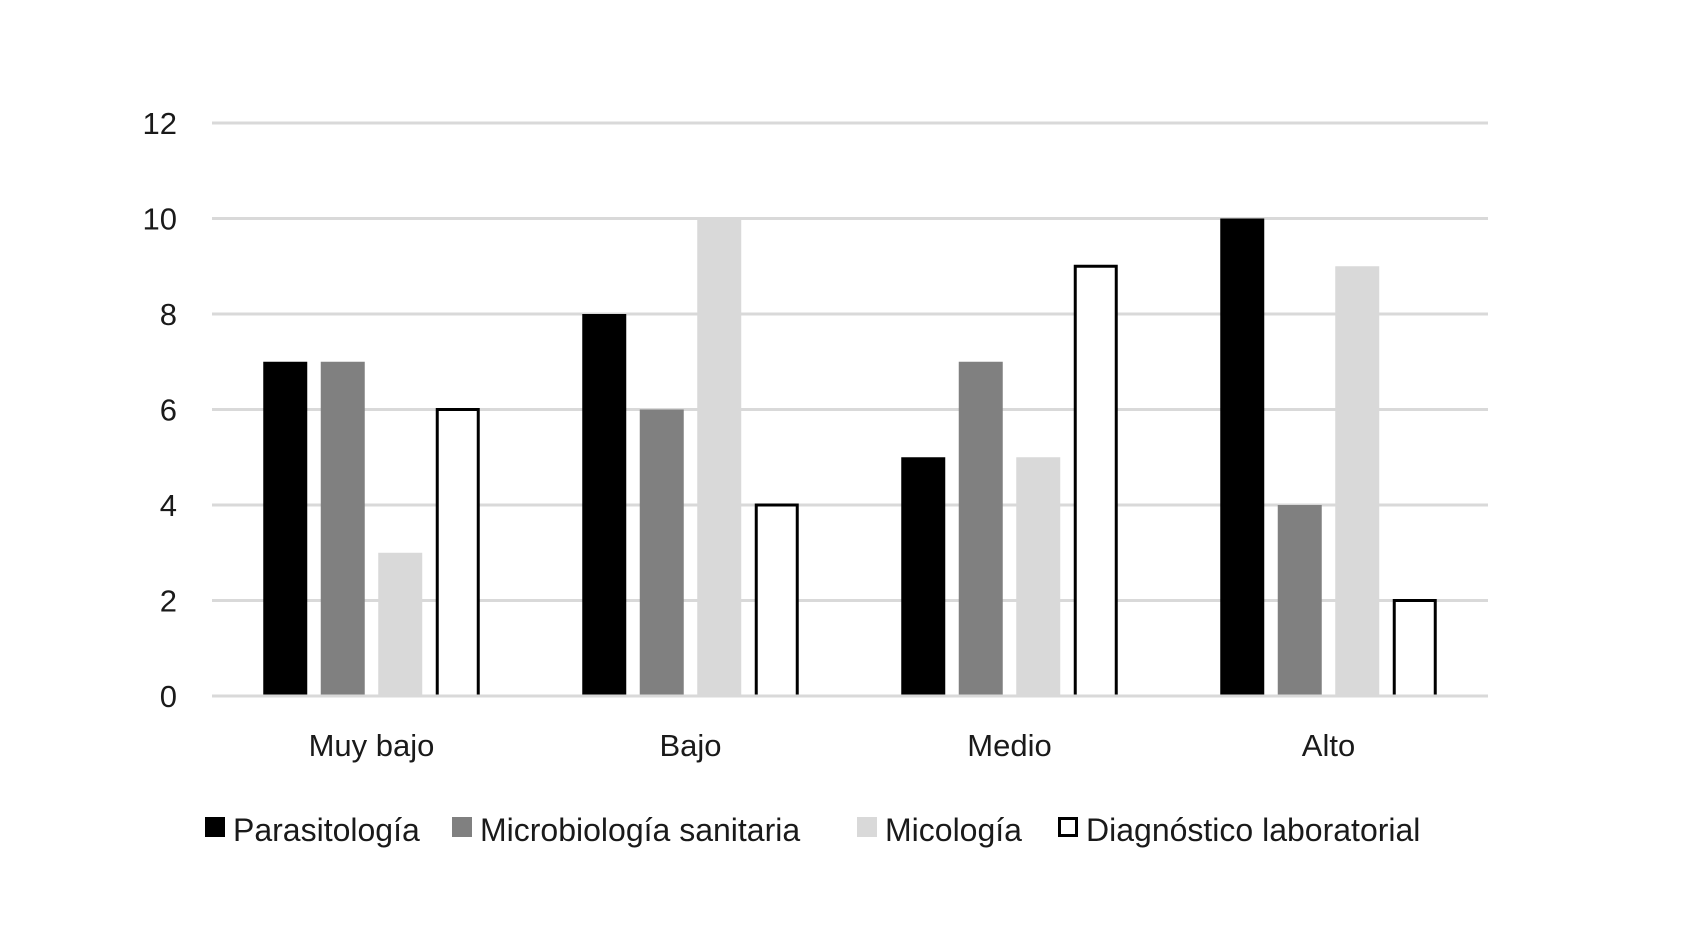 The width and height of the screenshot is (1696, 935). Describe the element at coordinates (953, 830) in the screenshot. I see `legend-label: Micología` at that location.